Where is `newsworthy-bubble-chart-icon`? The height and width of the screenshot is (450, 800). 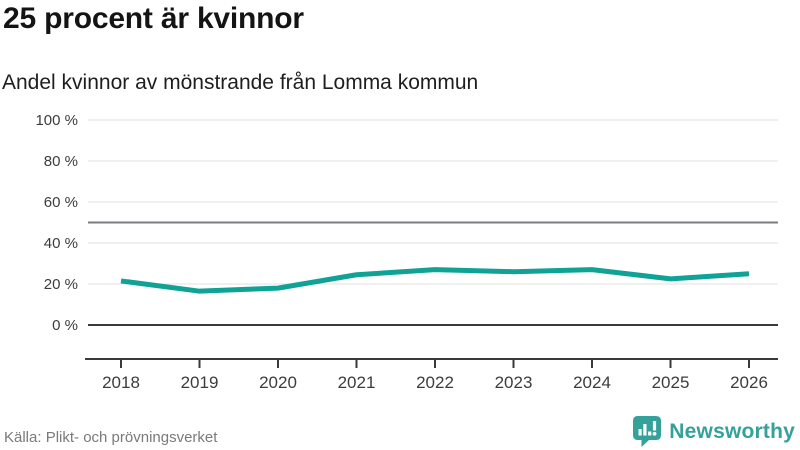 newsworthy-bubble-chart-icon is located at coordinates (647, 431).